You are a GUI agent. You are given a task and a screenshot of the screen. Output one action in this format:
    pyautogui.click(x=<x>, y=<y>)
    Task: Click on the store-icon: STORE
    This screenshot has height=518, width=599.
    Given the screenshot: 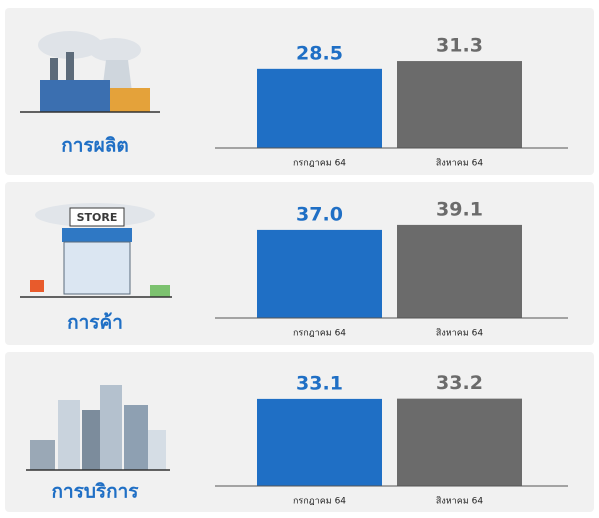 What is the action you would take?
    pyautogui.click(x=96, y=250)
    